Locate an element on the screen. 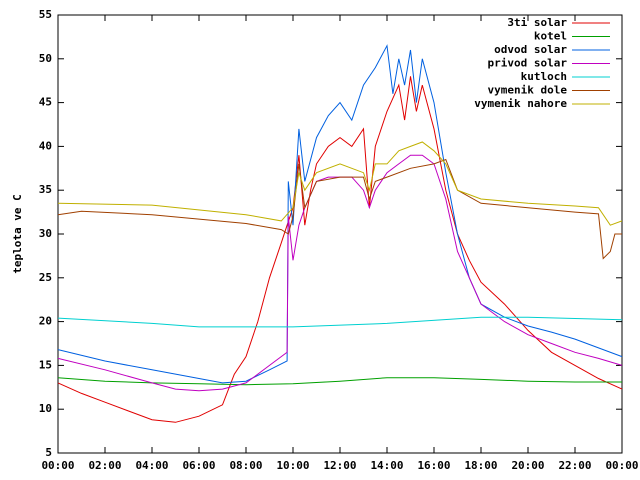 This screenshot has height=480, width=640. y-tick-label: 55 is located at coordinates (45, 14).